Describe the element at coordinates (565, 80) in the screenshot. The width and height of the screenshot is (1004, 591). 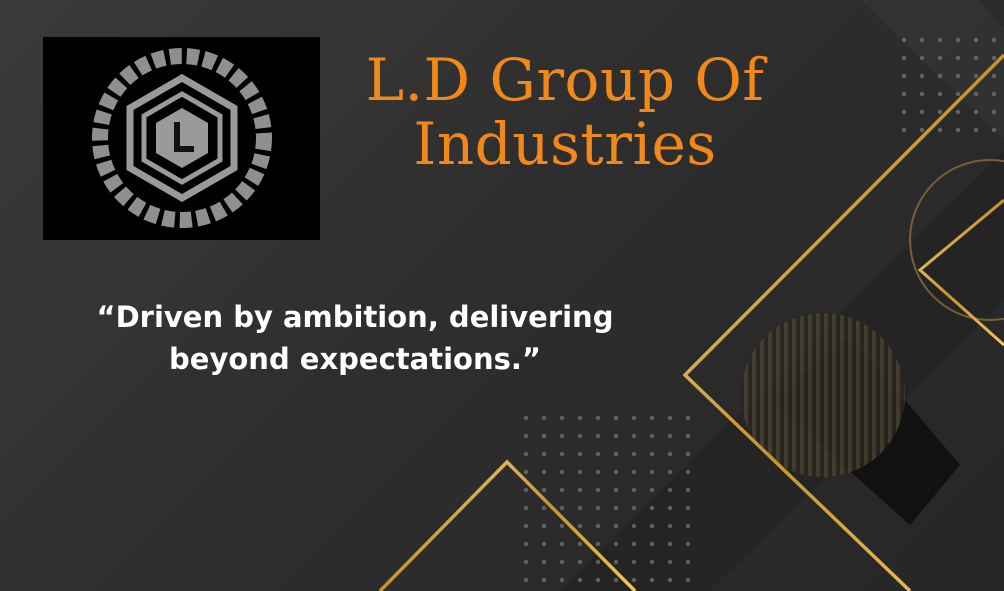
I see `title-line-1: L.D Group Of` at that location.